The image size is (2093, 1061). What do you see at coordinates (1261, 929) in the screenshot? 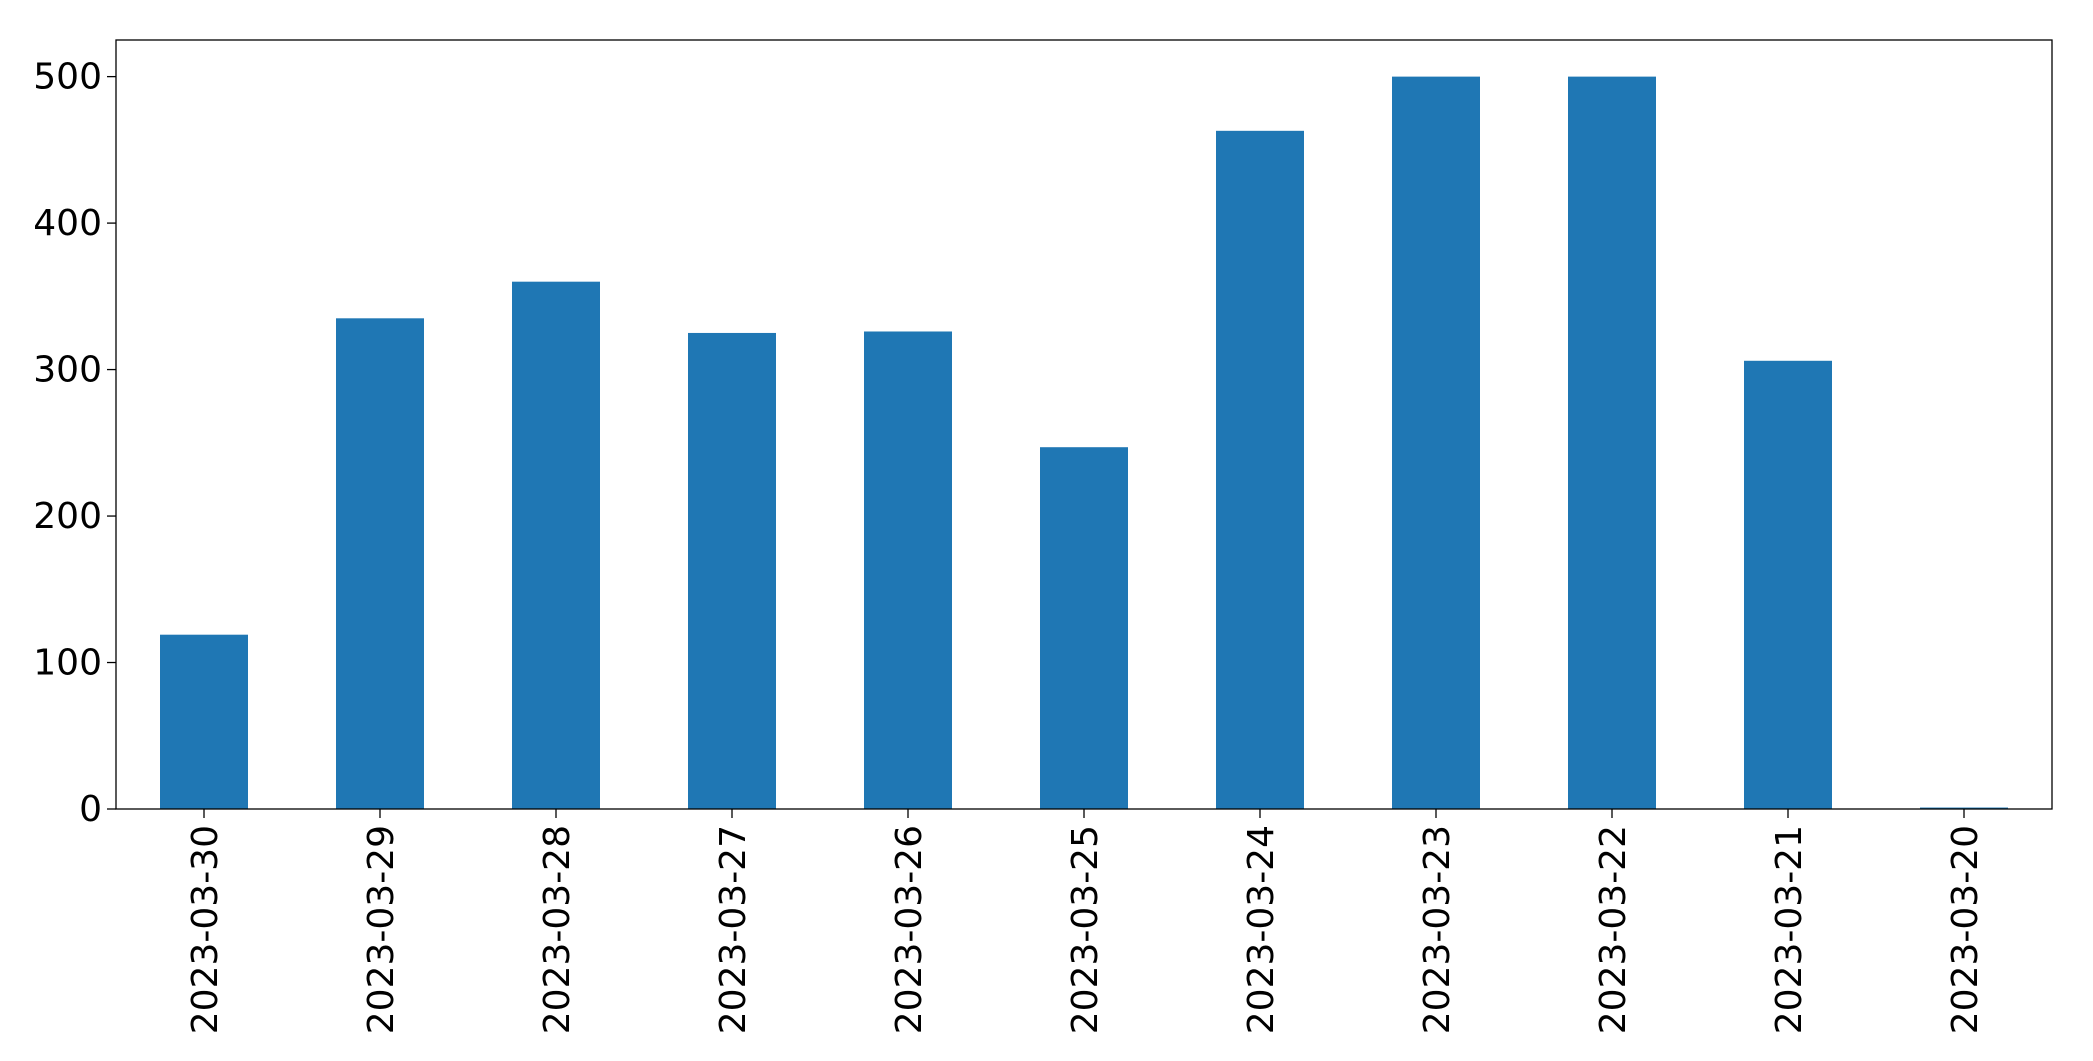
I see `x-tick-label: 2023-03-24` at bounding box center [1261, 929].